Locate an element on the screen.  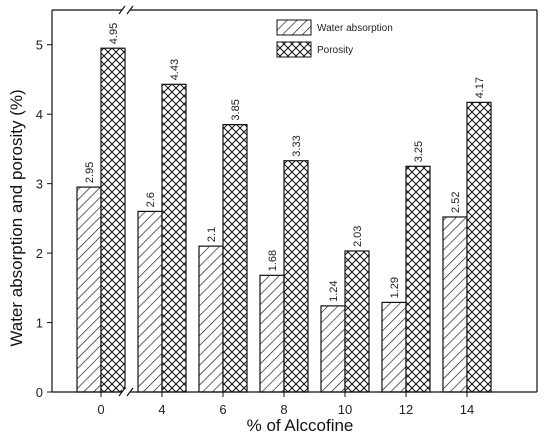
x-tick-label: 8 is located at coordinates (283, 409).